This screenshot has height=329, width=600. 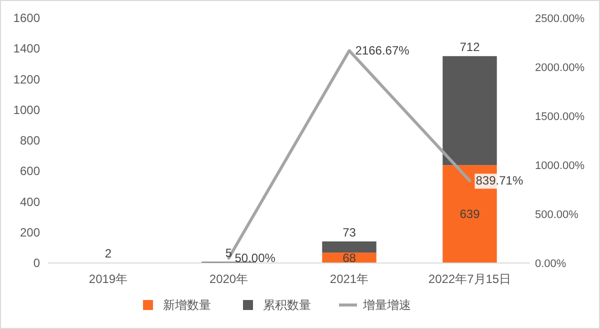 What do you see at coordinates (550, 264) in the screenshot?
I see `y2-tick-label: 0.00%` at bounding box center [550, 264].